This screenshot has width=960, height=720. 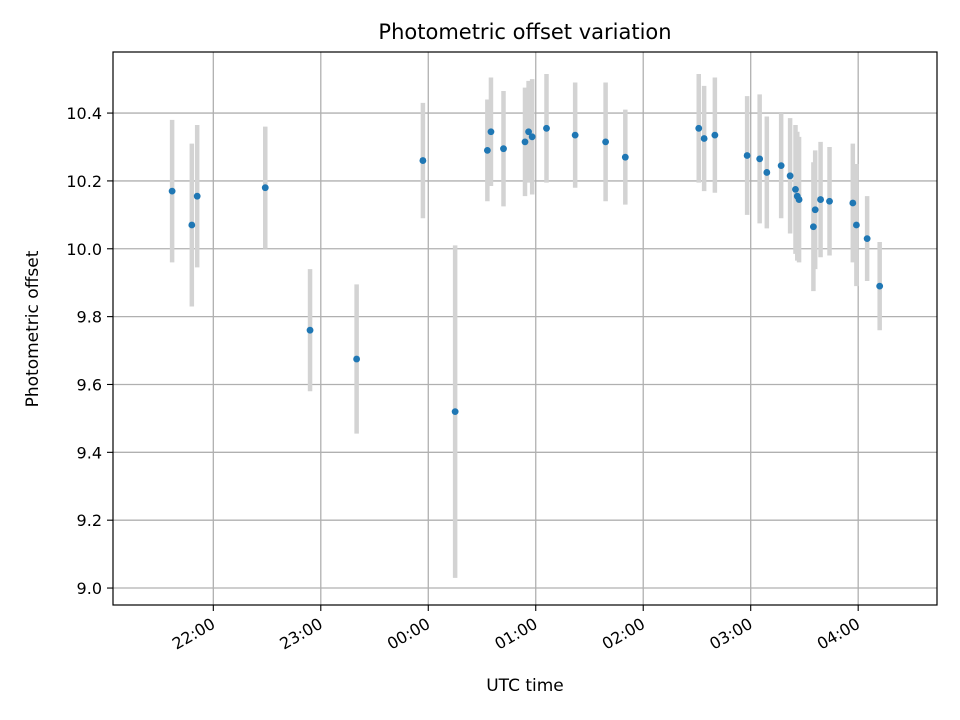 I want to click on y-tick-label: 9.0, so click(x=89, y=588).